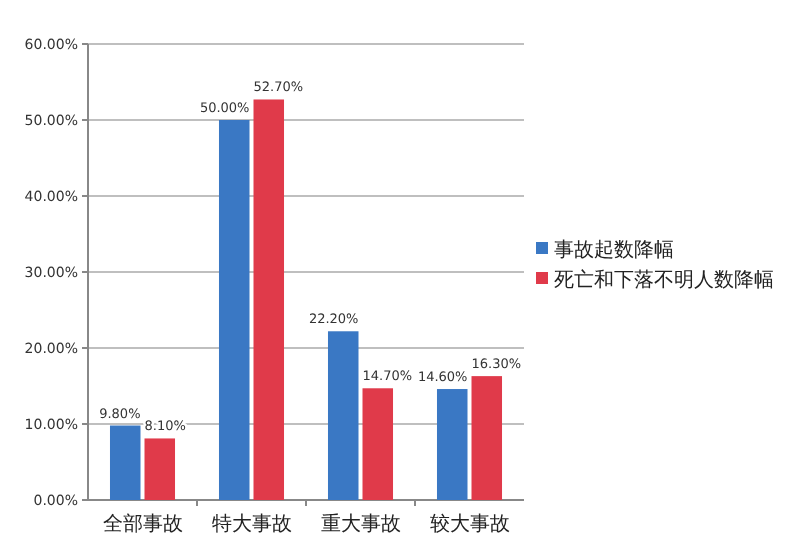 The width and height of the screenshot is (796, 548). I want to click on legend-label: 死亡和下落不明人数降幅, so click(664, 280).